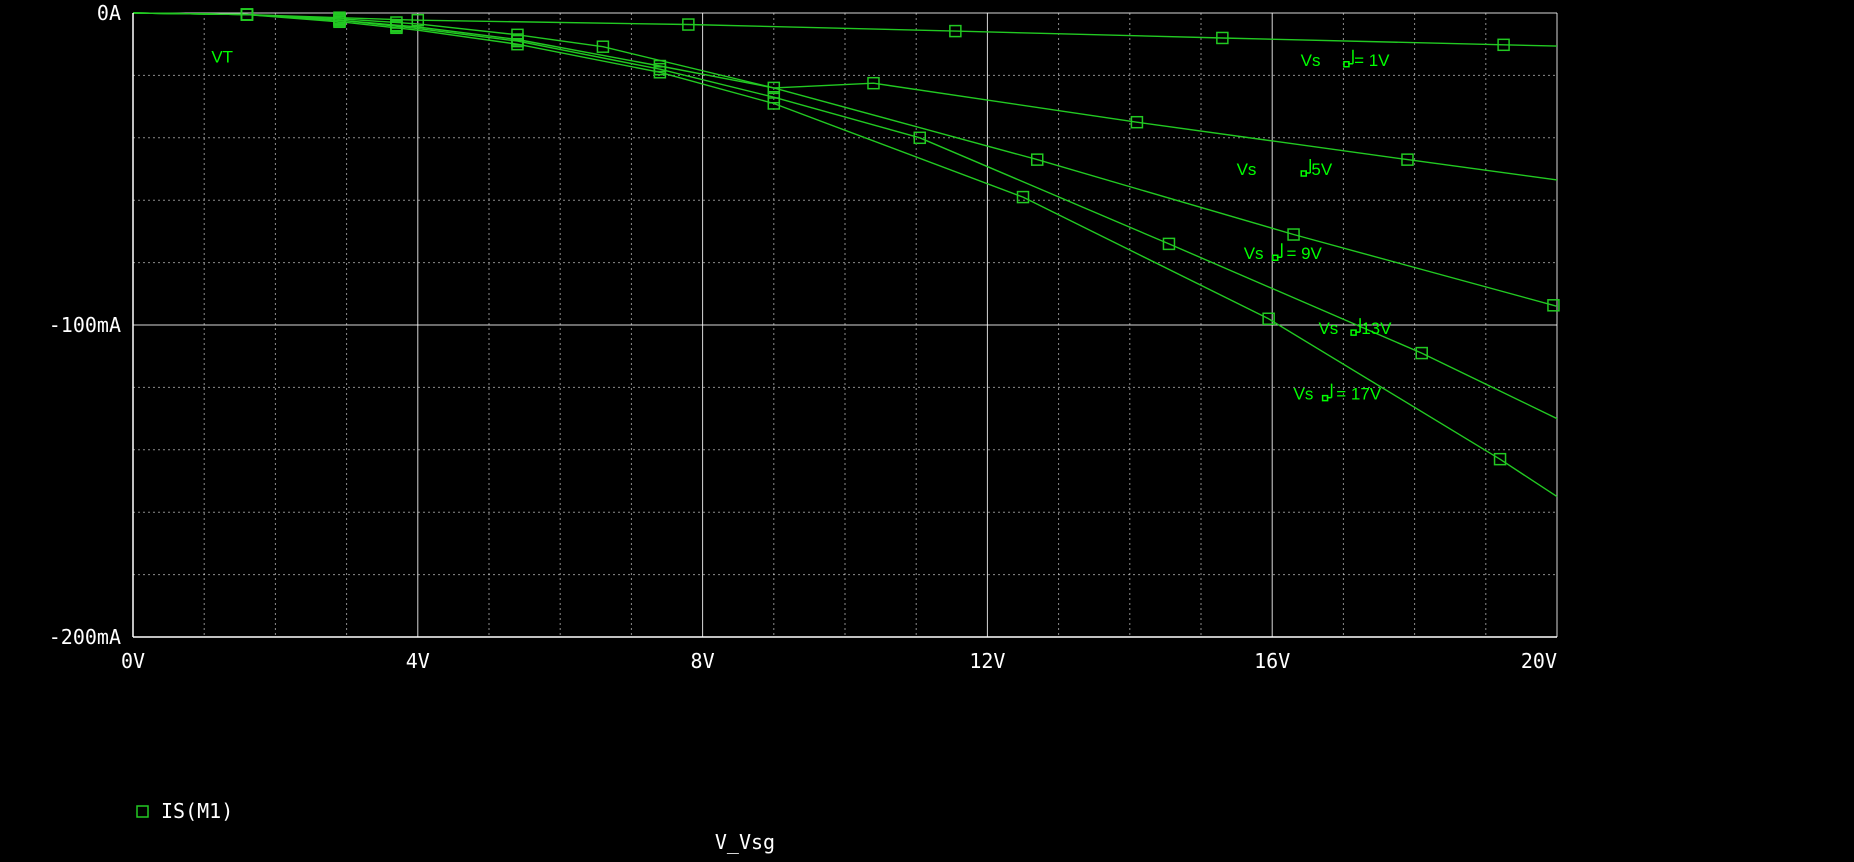 This screenshot has width=1854, height=862. What do you see at coordinates (418, 661) in the screenshot?
I see `x-tick-label: 4V` at bounding box center [418, 661].